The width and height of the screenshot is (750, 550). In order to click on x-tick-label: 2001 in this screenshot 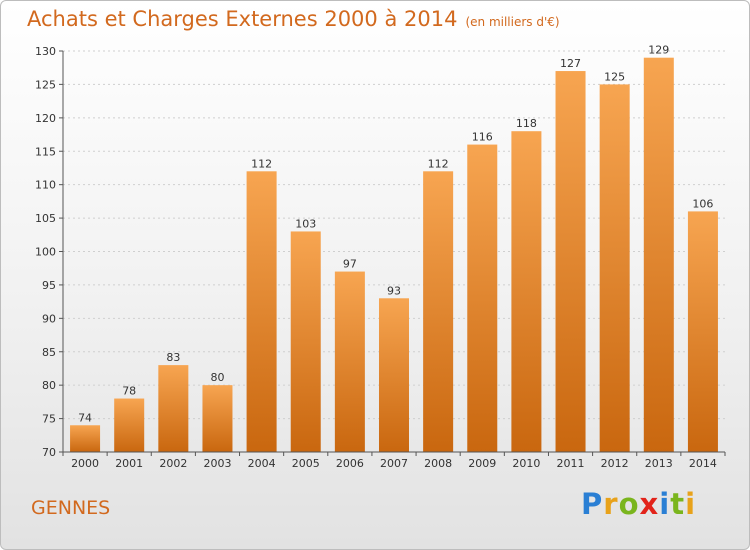, I will do `click(129, 463)`.